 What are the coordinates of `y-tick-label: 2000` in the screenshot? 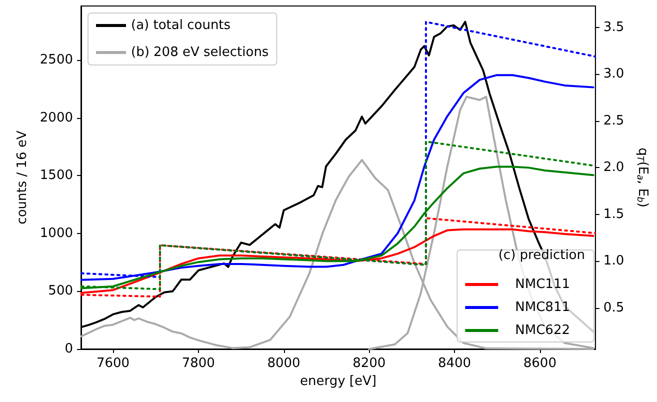 It's located at (56, 118).